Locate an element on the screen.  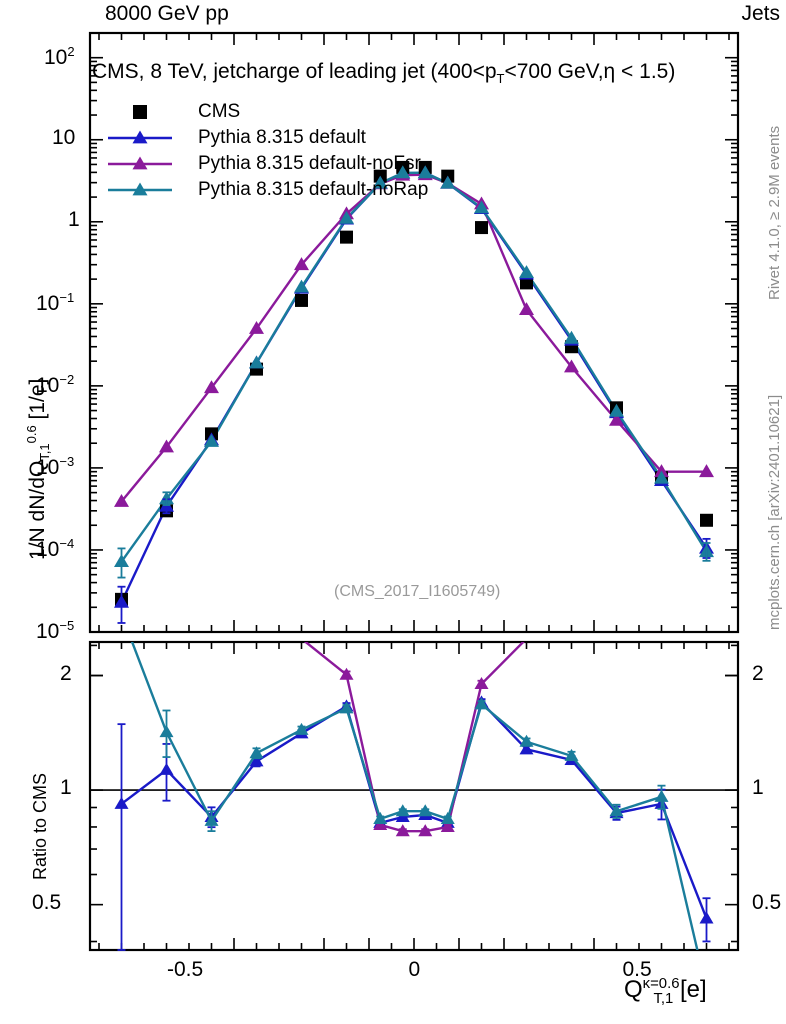
main-ytick-label-1: 10 is located at coordinates (64, 137).